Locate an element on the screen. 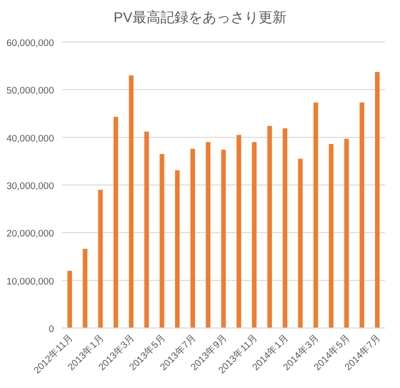 The image size is (400, 388). y-tick-label: 50,000,000 is located at coordinates (30, 91).